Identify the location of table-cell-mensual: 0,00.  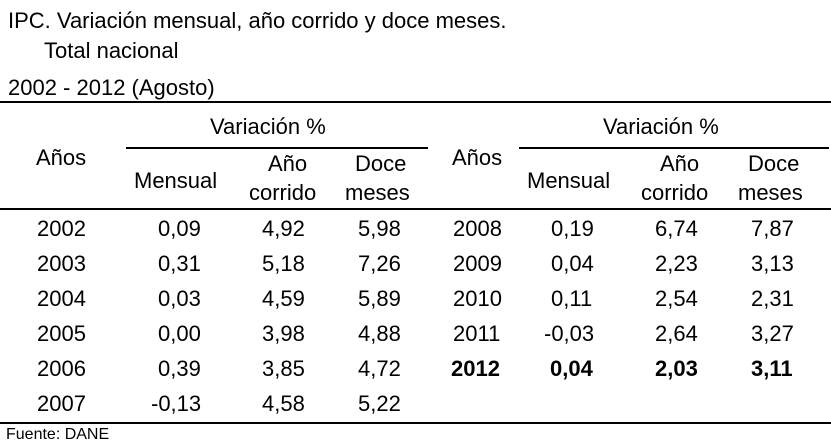
(179, 333).